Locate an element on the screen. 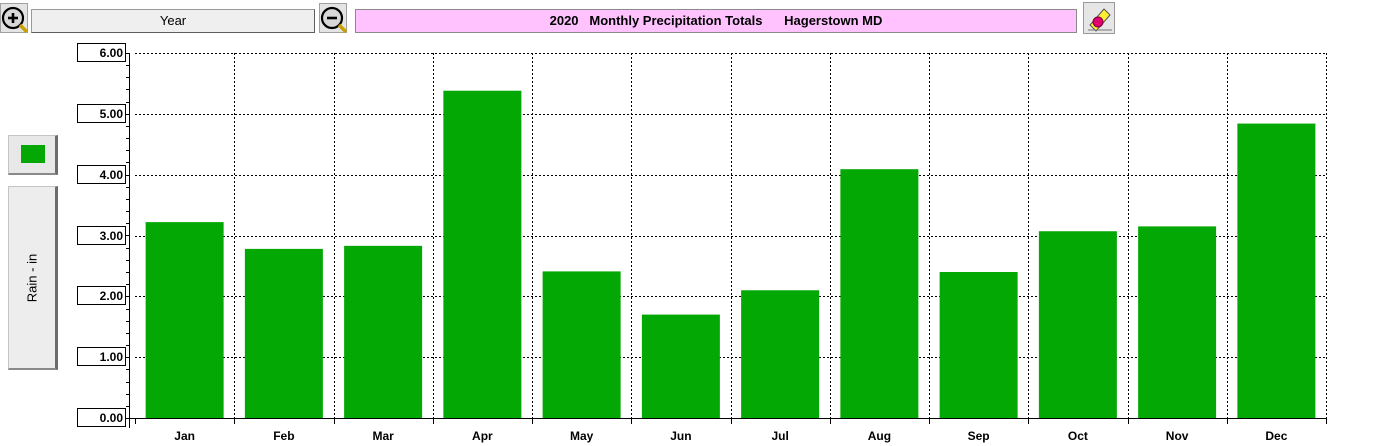 The width and height of the screenshot is (1392, 446). x-tick-label: Dec is located at coordinates (1276, 436).